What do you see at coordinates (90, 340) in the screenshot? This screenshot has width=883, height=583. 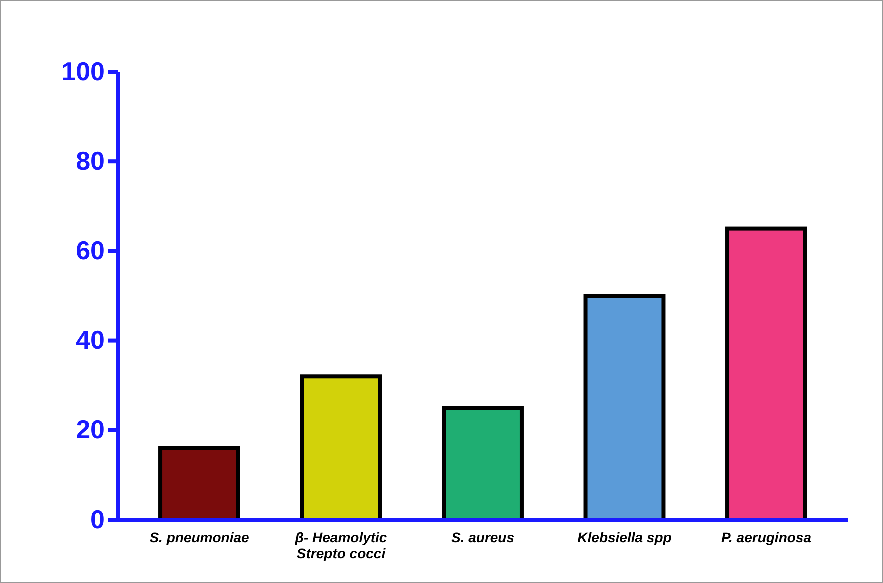 I see `y-tick-label: 40` at bounding box center [90, 340].